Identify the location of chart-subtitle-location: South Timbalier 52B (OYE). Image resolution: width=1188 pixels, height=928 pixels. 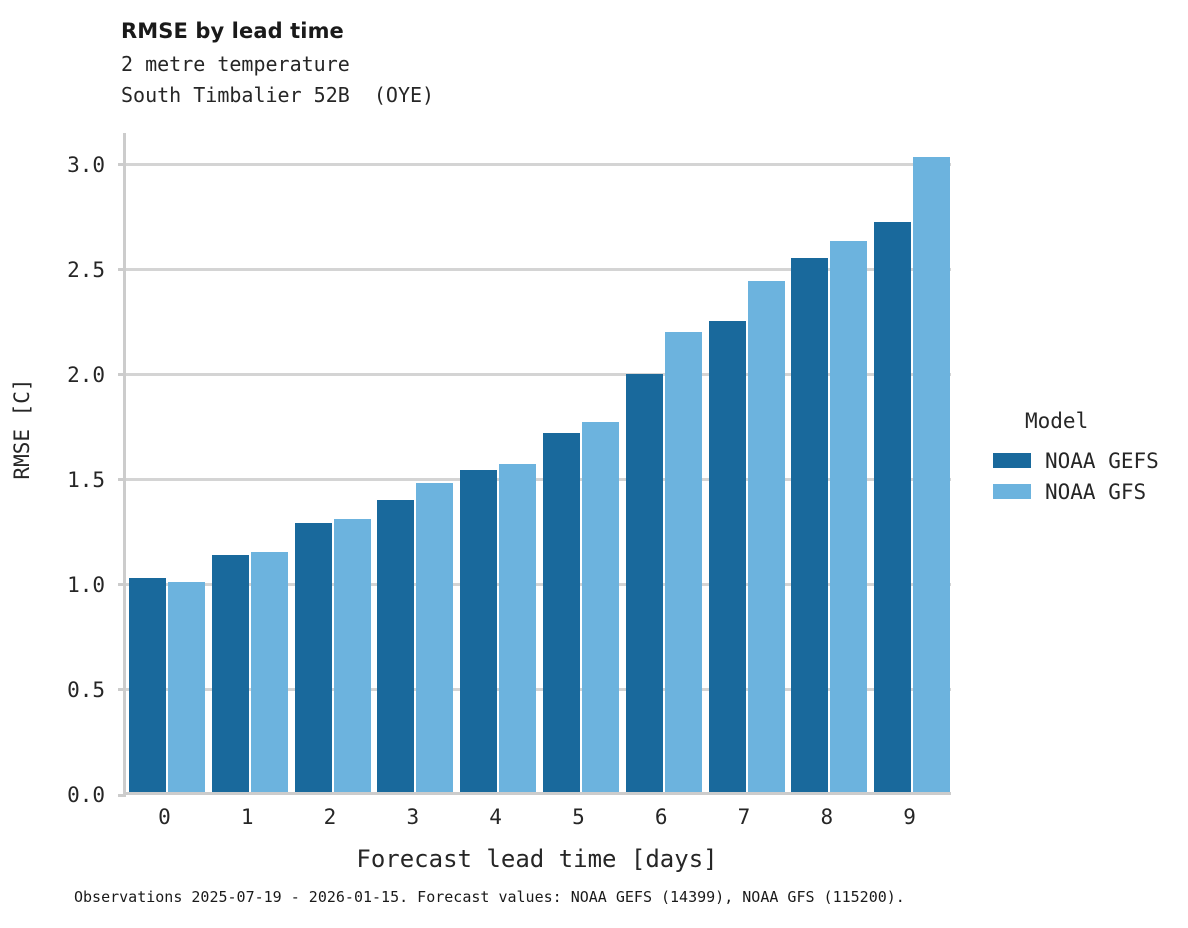
(278, 95).